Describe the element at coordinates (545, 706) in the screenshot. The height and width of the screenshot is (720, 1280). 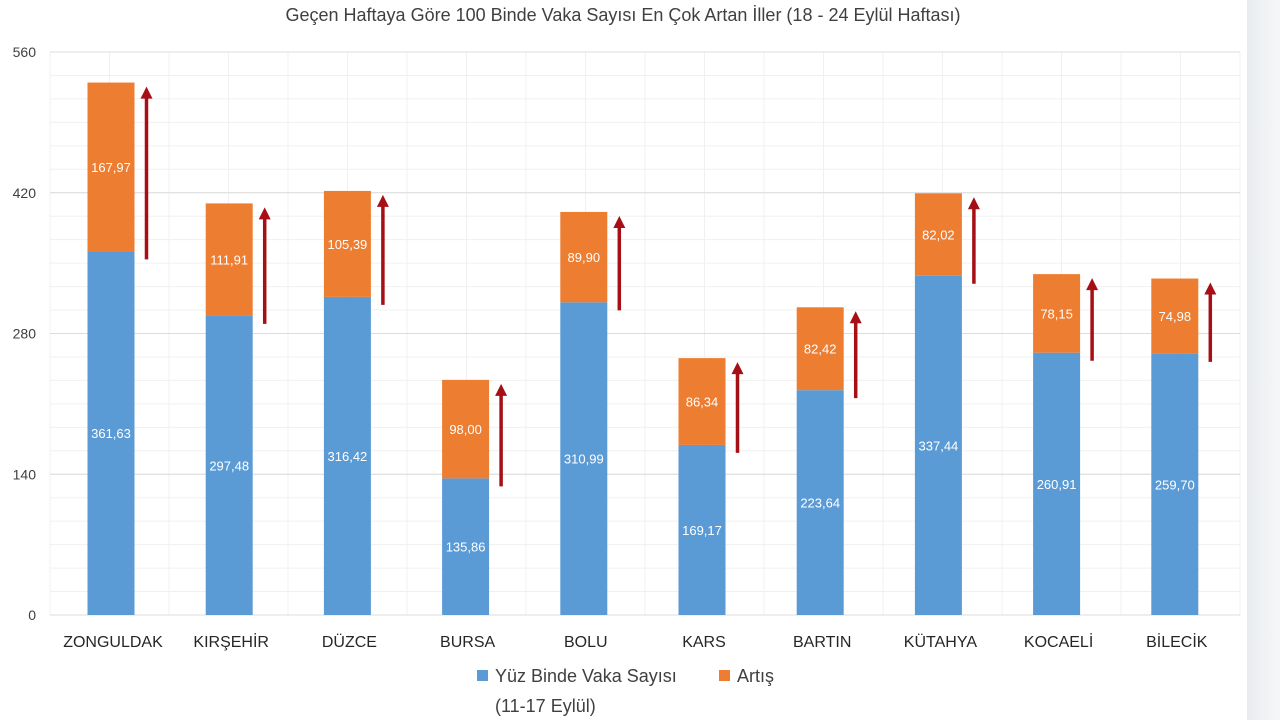
I see `legend-label-cases-period: (11-17 Eylül)` at that location.